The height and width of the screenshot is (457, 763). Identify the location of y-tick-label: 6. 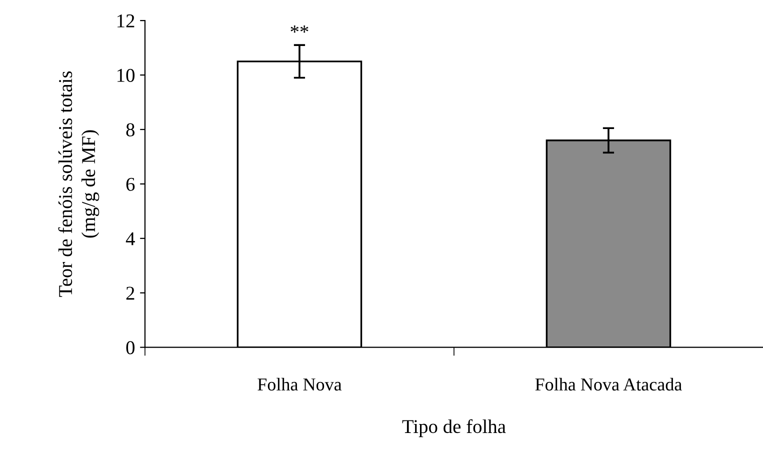
(130, 184).